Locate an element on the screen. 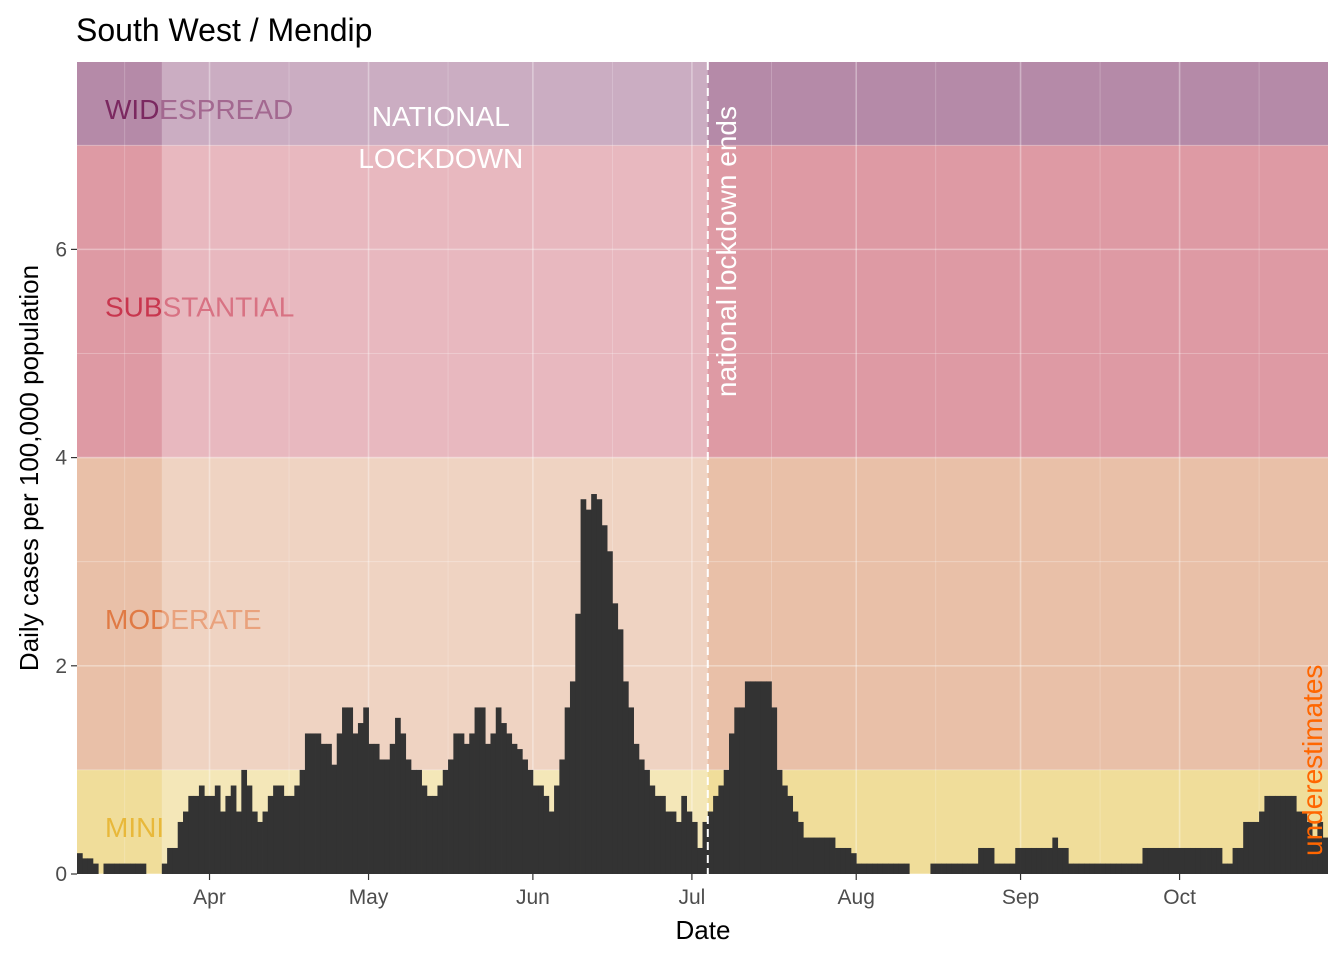 The width and height of the screenshot is (1344, 960). band-label-minimal: MINI is located at coordinates (134, 827).